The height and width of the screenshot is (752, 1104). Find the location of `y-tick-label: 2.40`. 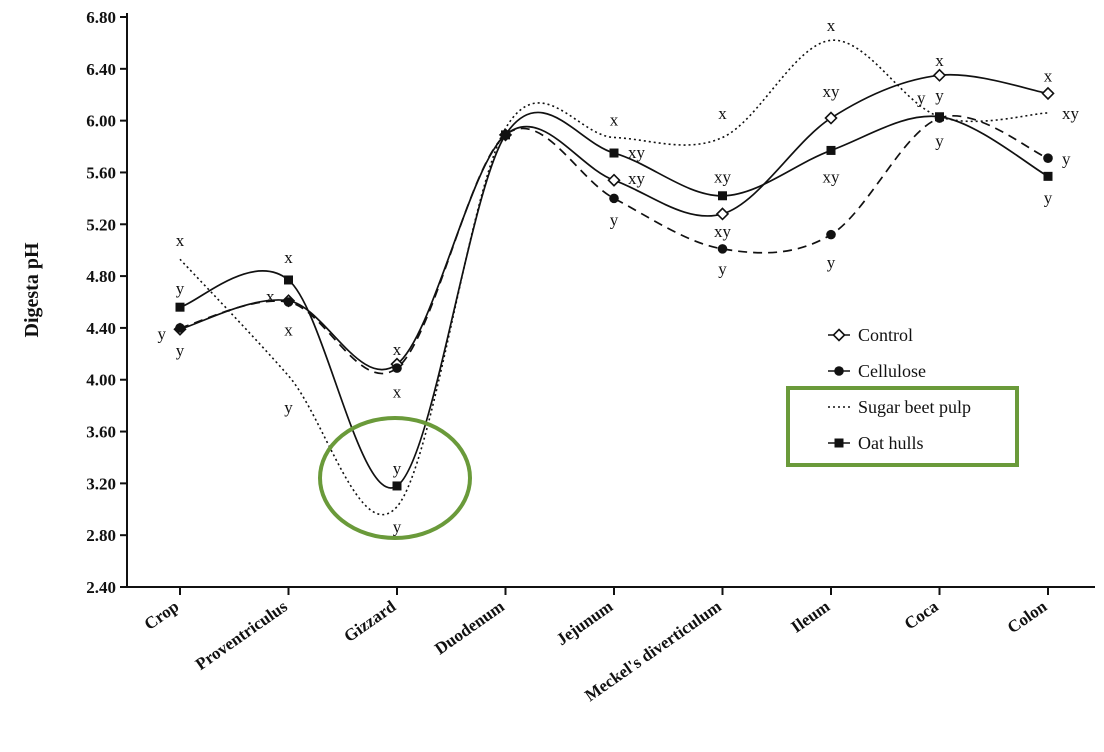

y-tick-label: 2.40 is located at coordinates (101, 587).